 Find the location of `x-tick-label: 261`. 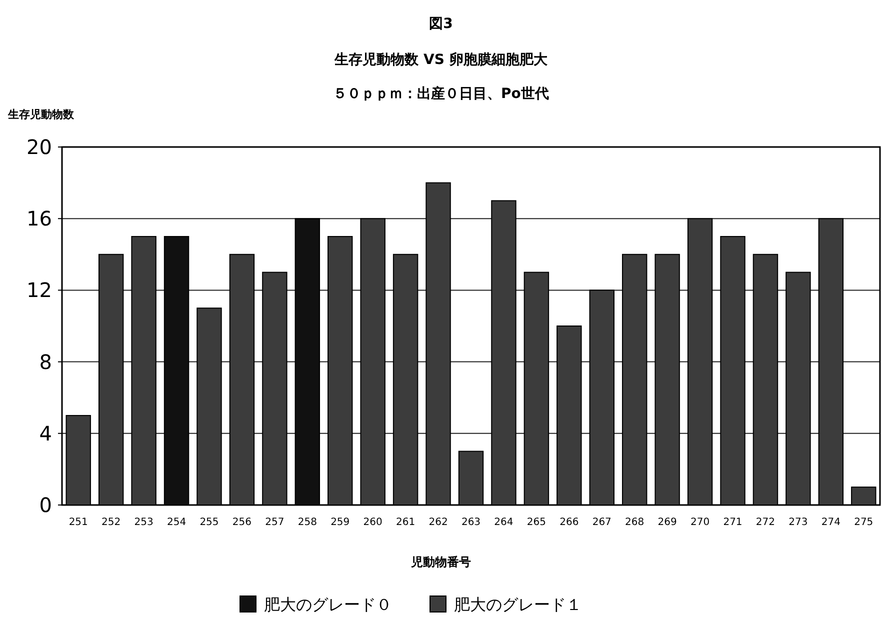

x-tick-label: 261 is located at coordinates (406, 522).